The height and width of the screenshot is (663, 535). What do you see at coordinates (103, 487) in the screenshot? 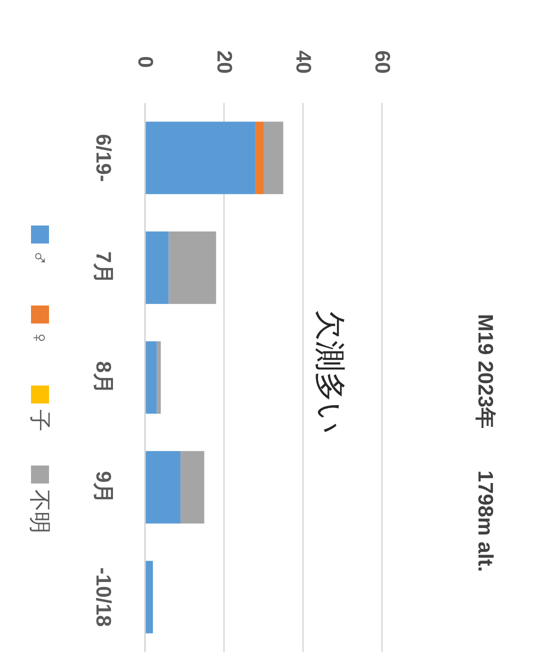
I see `y-tick-label: 9月` at bounding box center [103, 487].